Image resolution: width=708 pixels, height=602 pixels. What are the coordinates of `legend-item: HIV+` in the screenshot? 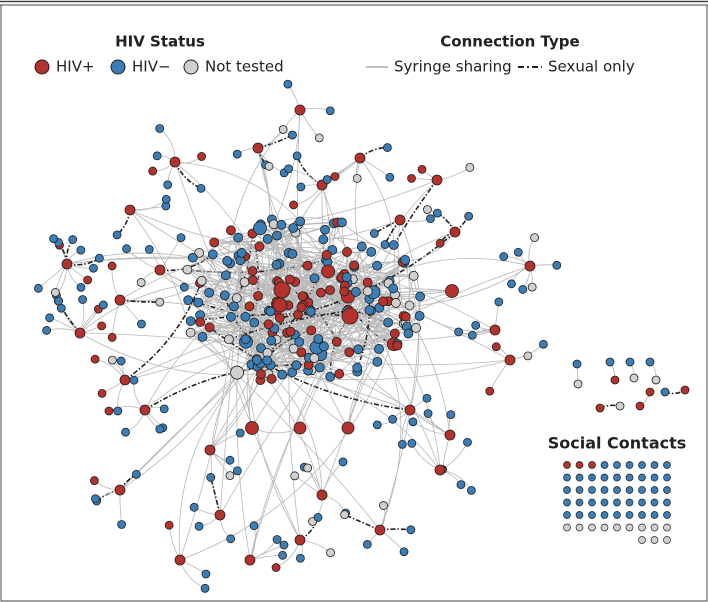 It's located at (75, 67).